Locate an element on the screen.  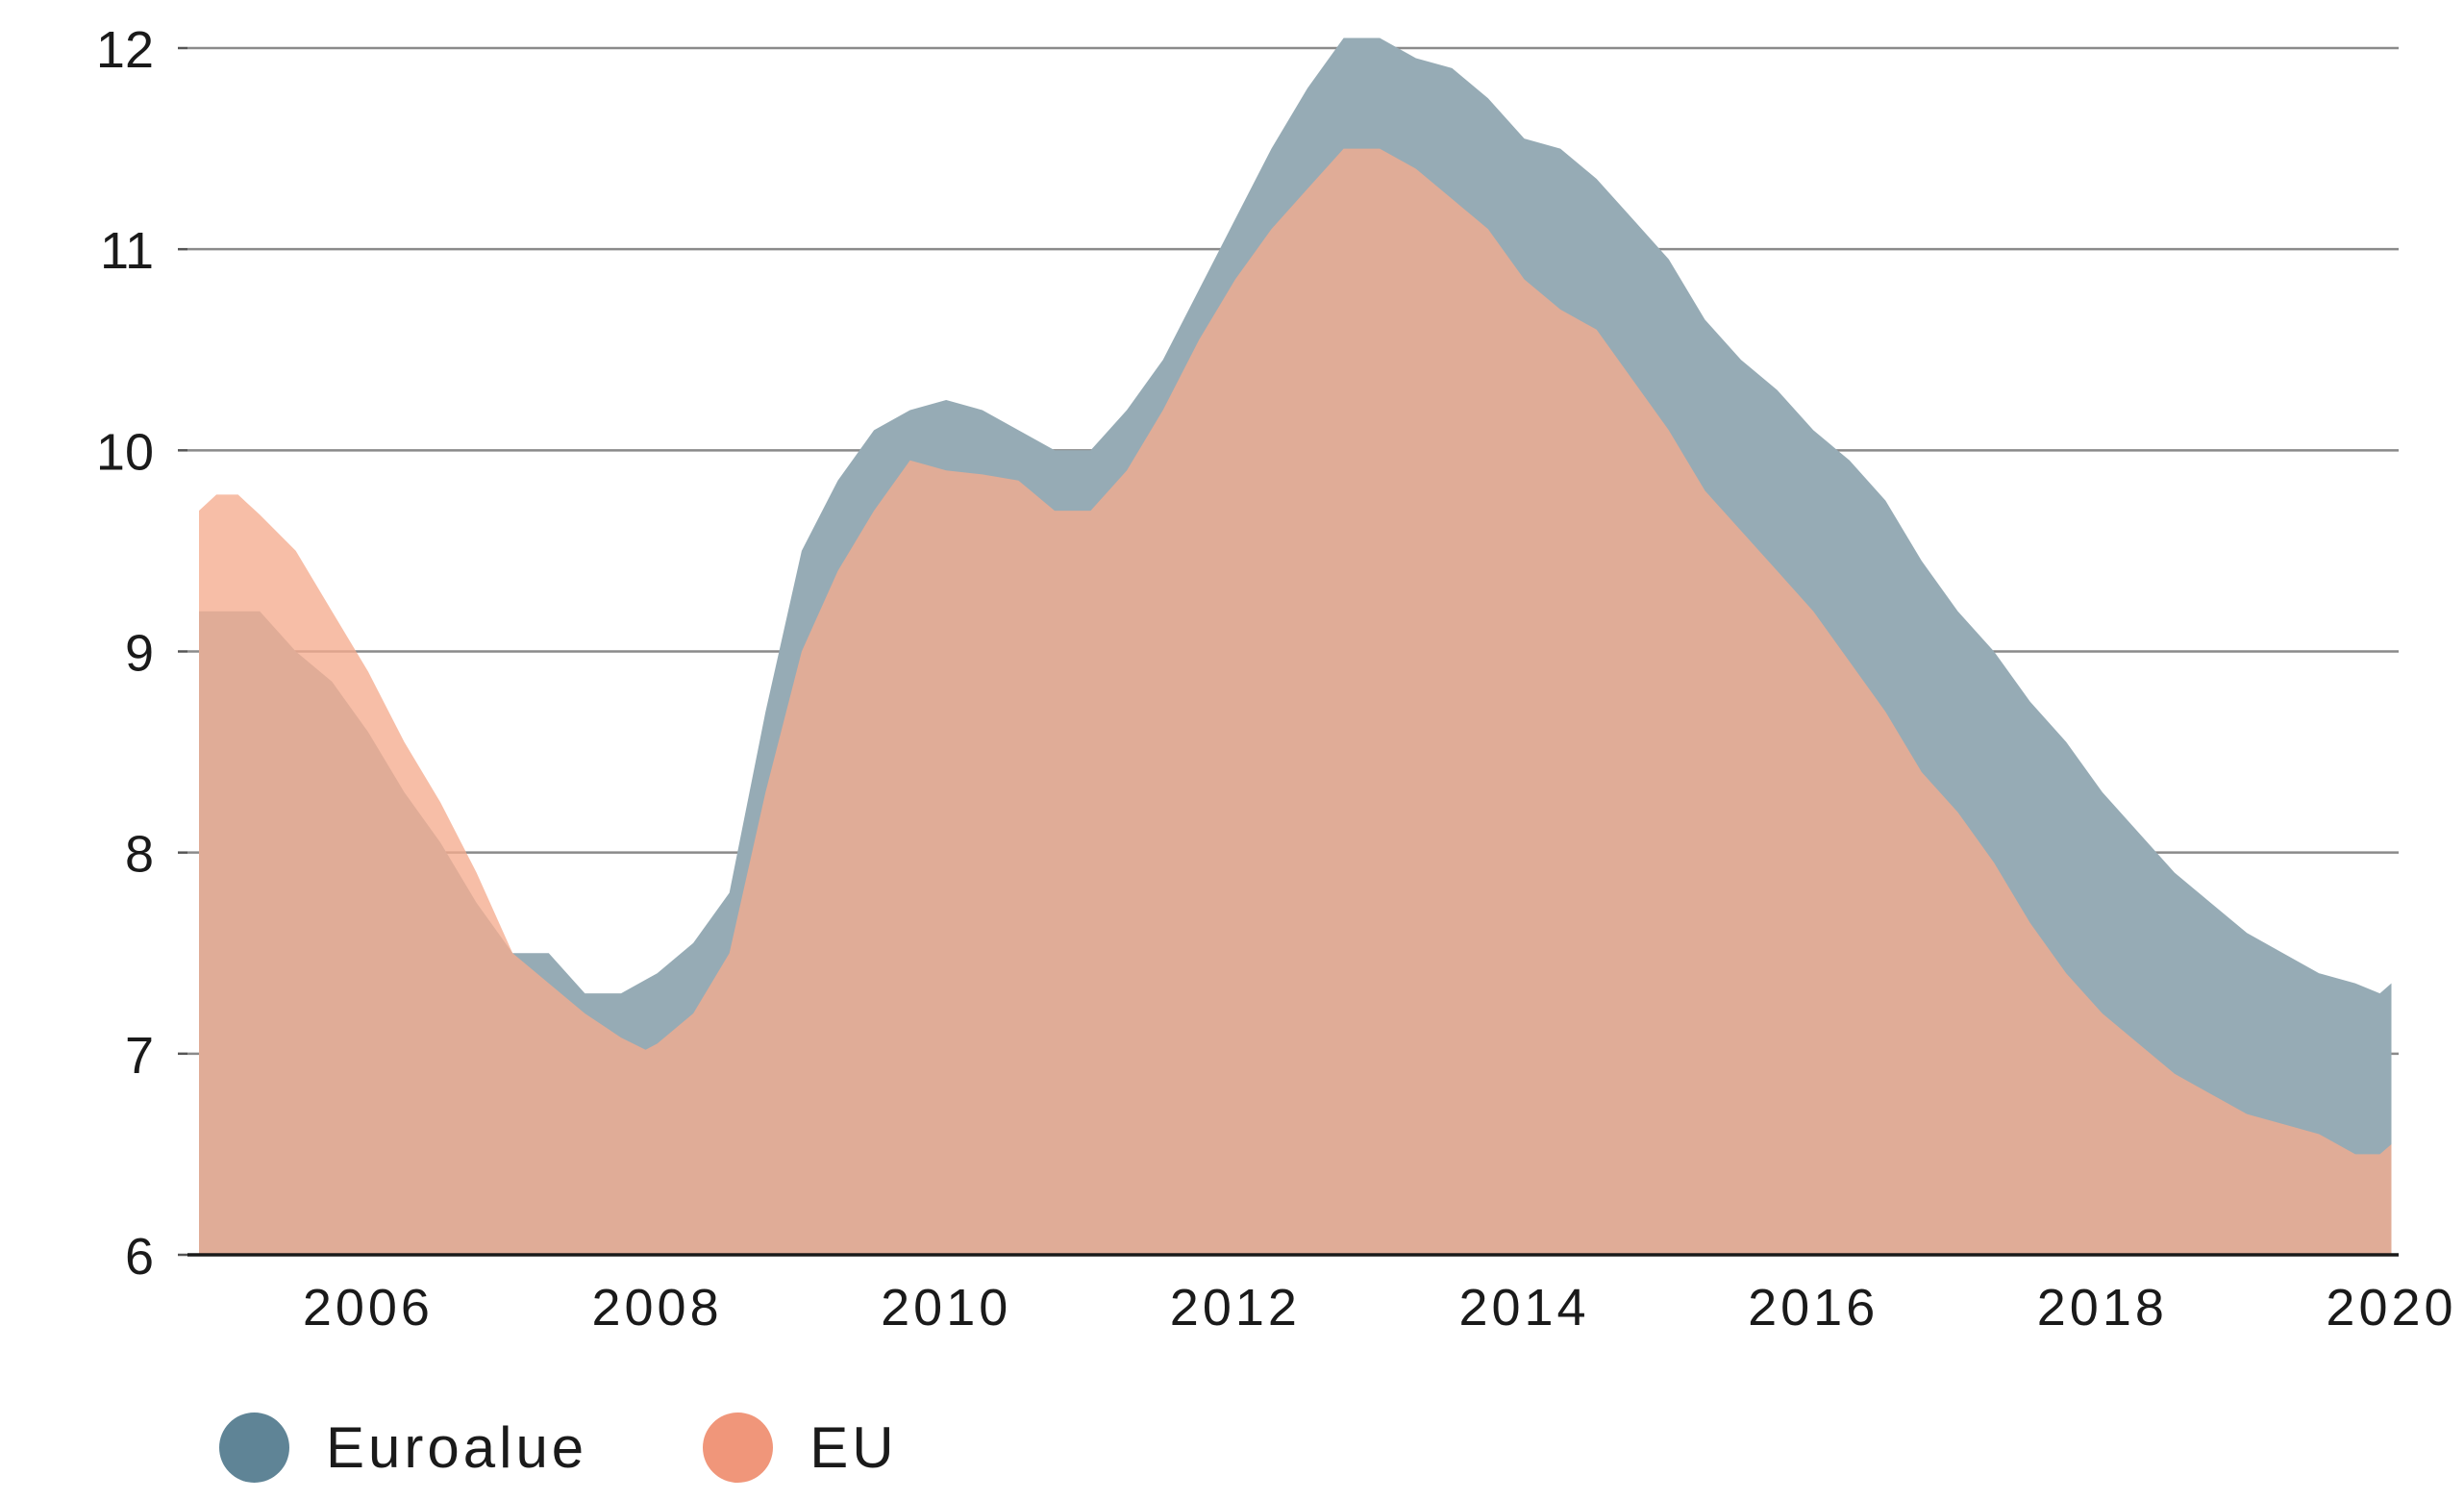
y-tick-label-8: 8 is located at coordinates (139, 855).